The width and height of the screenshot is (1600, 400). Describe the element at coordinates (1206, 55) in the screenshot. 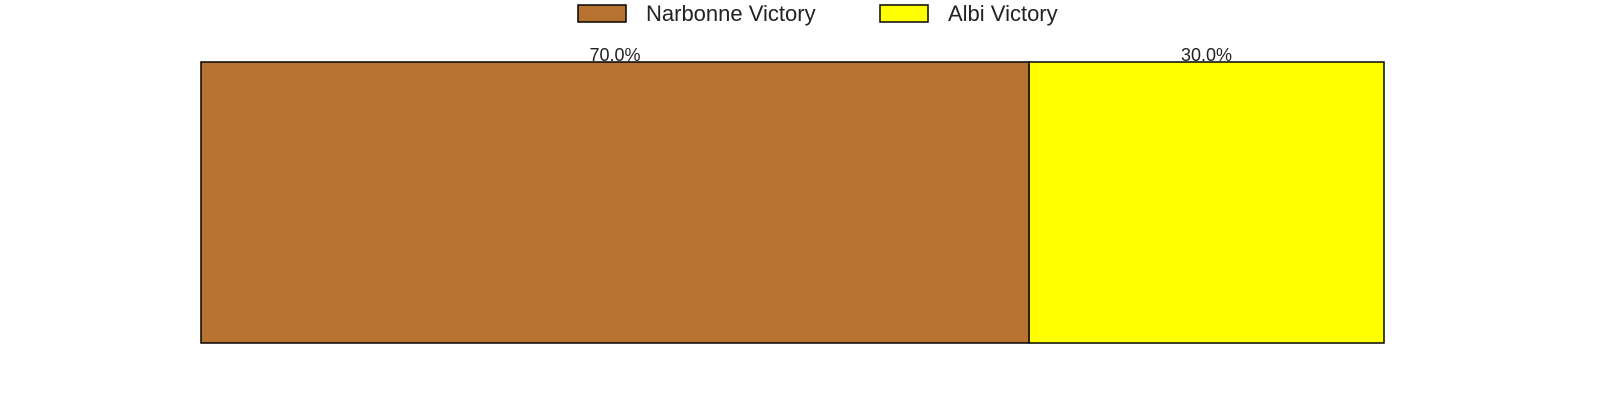

I see `data-label-albi-victory: 30.0%` at that location.